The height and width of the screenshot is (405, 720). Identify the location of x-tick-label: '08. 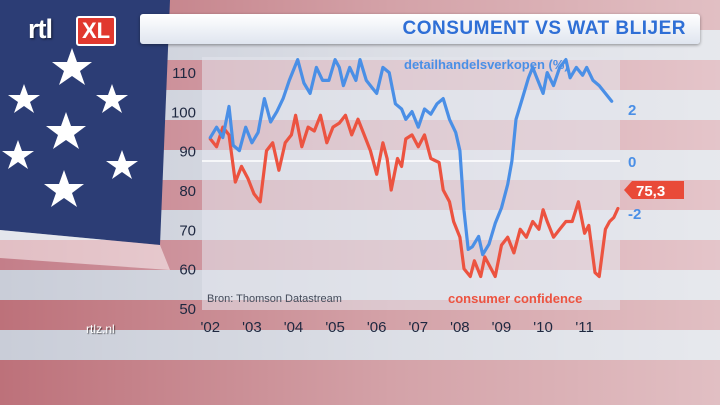
(460, 327).